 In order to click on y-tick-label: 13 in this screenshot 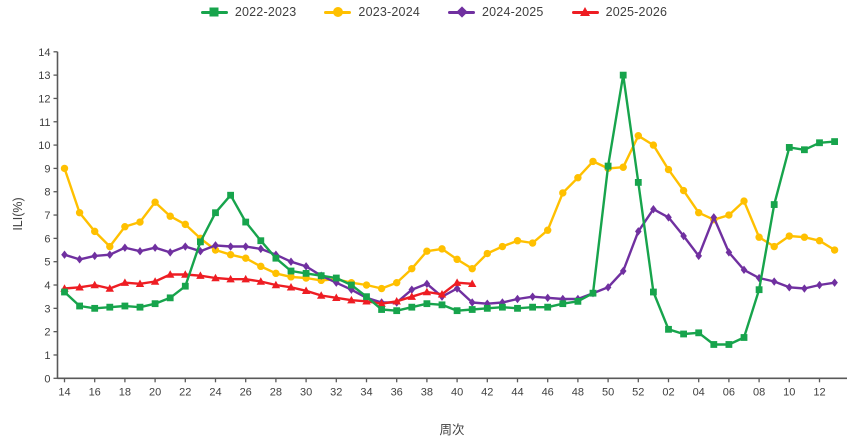, I will do `click(44, 76)`.